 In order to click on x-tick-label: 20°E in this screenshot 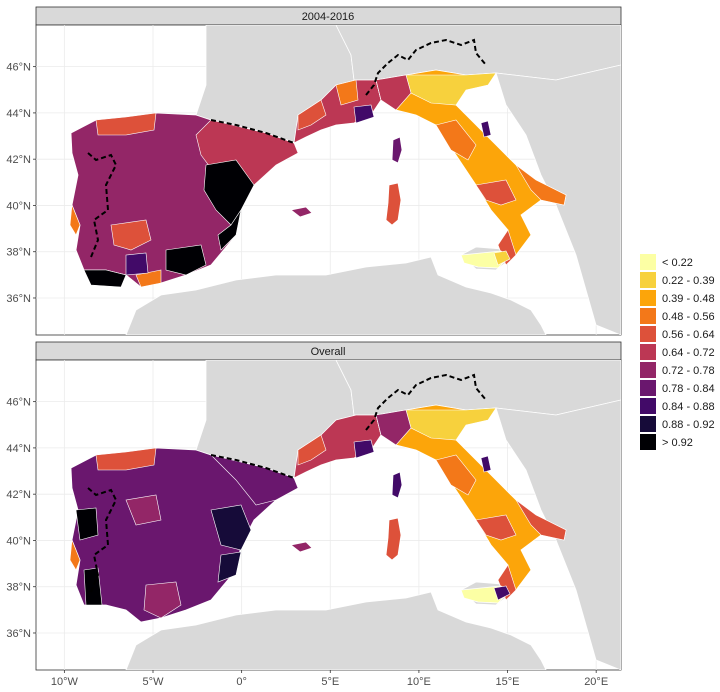, I will do `click(596, 682)`.